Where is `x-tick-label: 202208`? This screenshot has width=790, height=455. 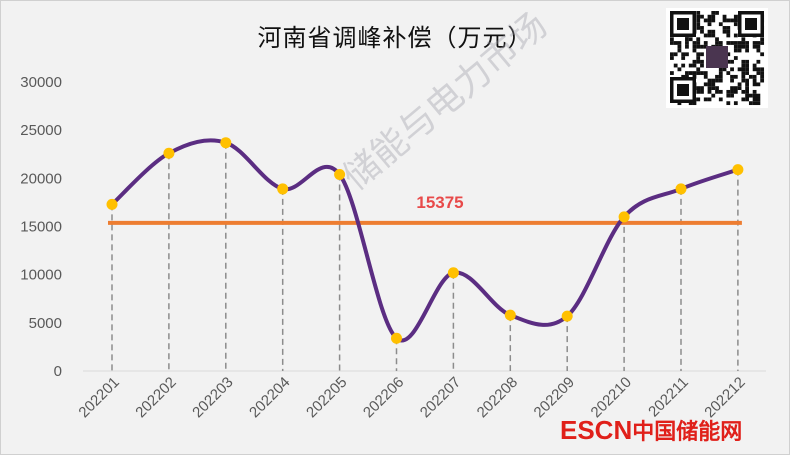
x-tick-label: 202208 is located at coordinates (497, 397).